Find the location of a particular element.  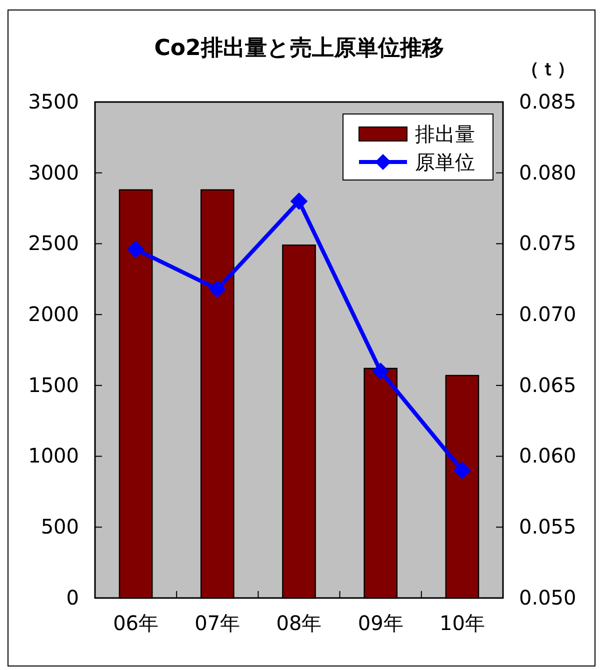

legend-label: 排出量 is located at coordinates (445, 134).